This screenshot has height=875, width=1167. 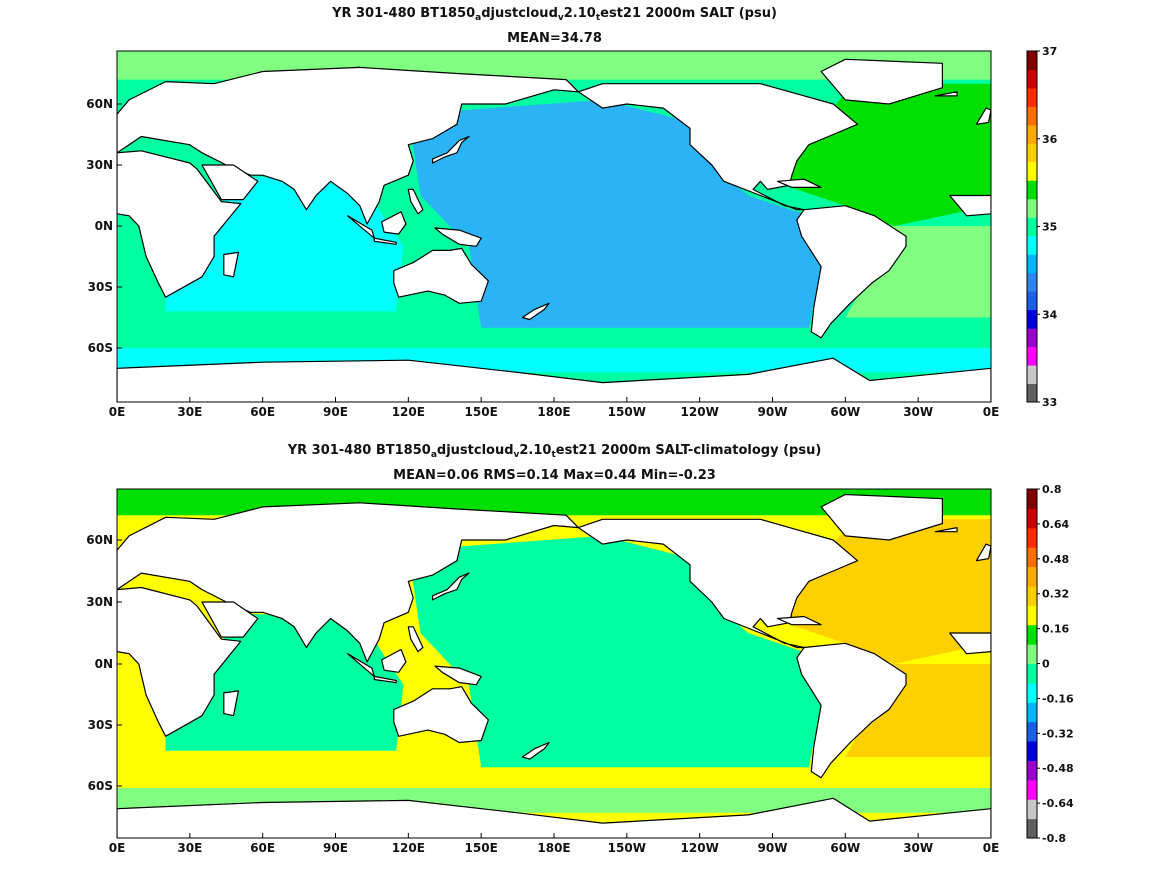 I want to click on colorbar-label: -0.16, so click(x=1058, y=698).